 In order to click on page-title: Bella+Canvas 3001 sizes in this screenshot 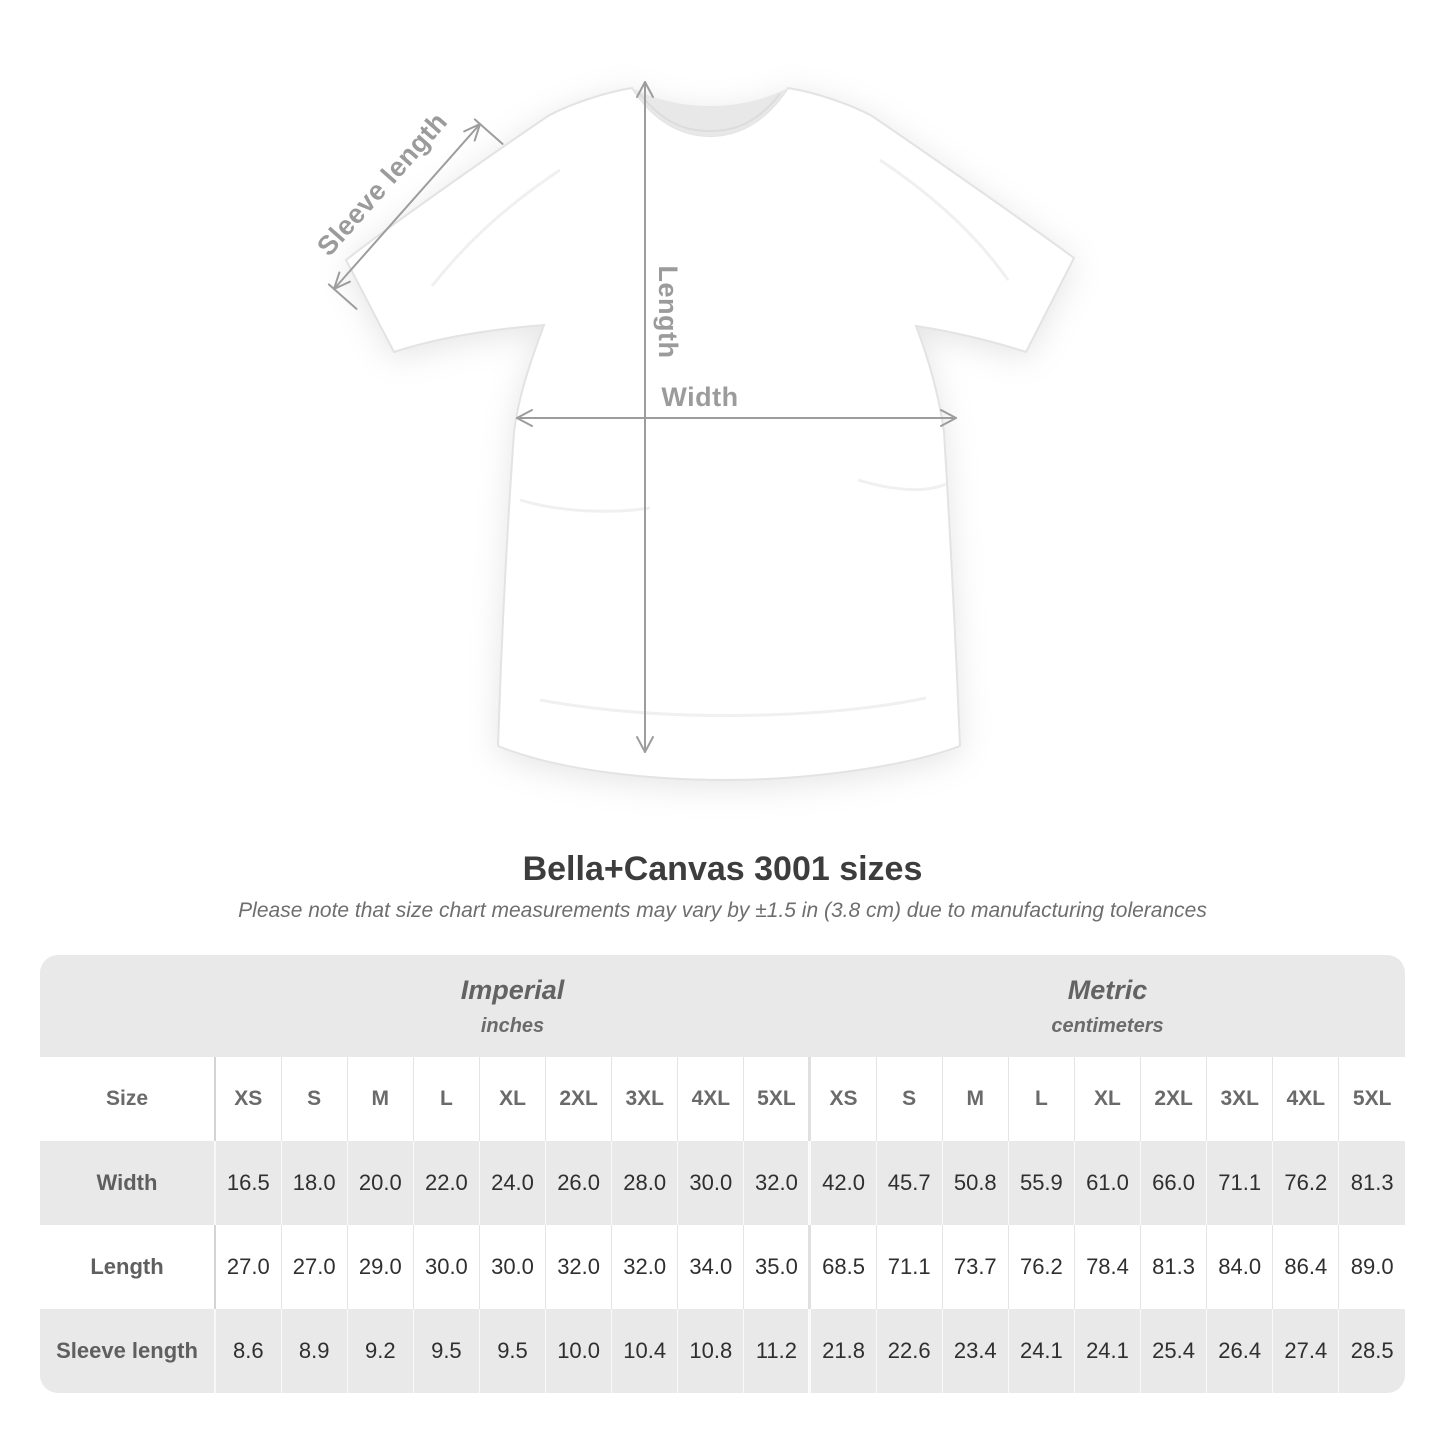, I will do `click(722, 869)`.